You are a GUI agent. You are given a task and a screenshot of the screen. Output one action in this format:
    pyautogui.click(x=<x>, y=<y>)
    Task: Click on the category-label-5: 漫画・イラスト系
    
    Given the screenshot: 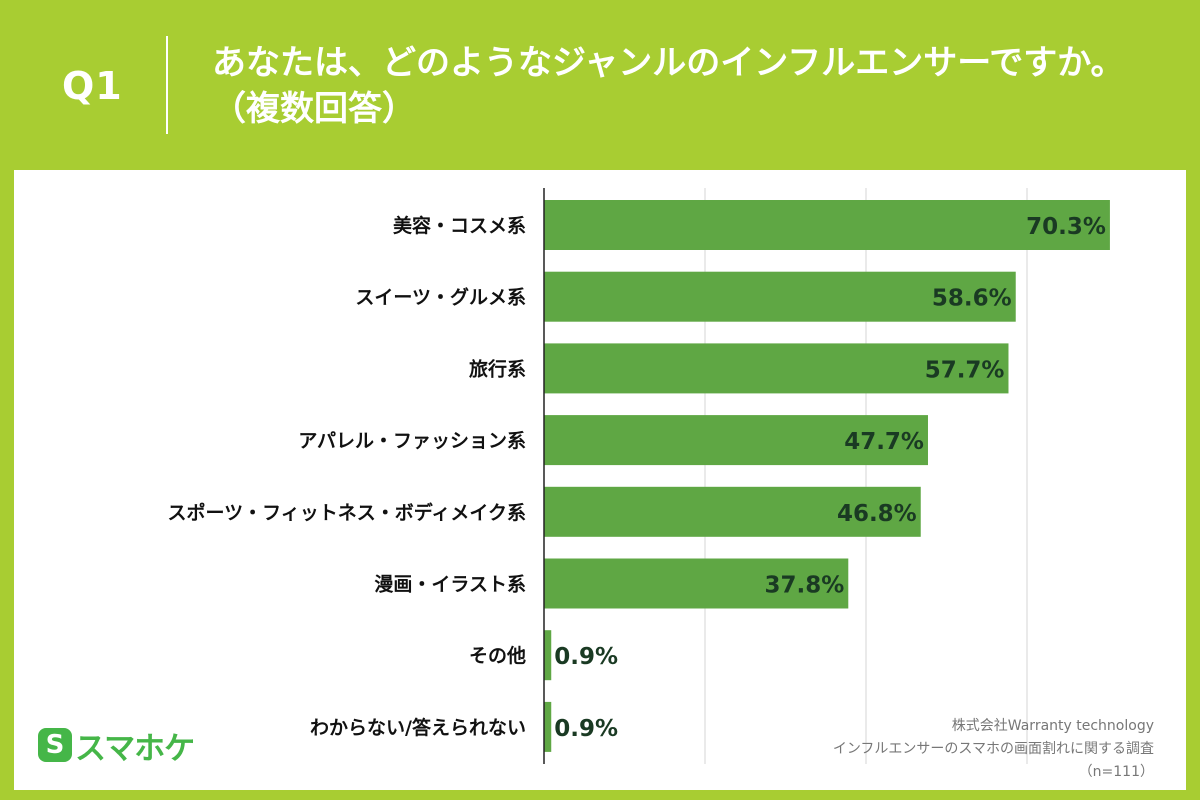 What is the action you would take?
    pyautogui.click(x=450, y=585)
    